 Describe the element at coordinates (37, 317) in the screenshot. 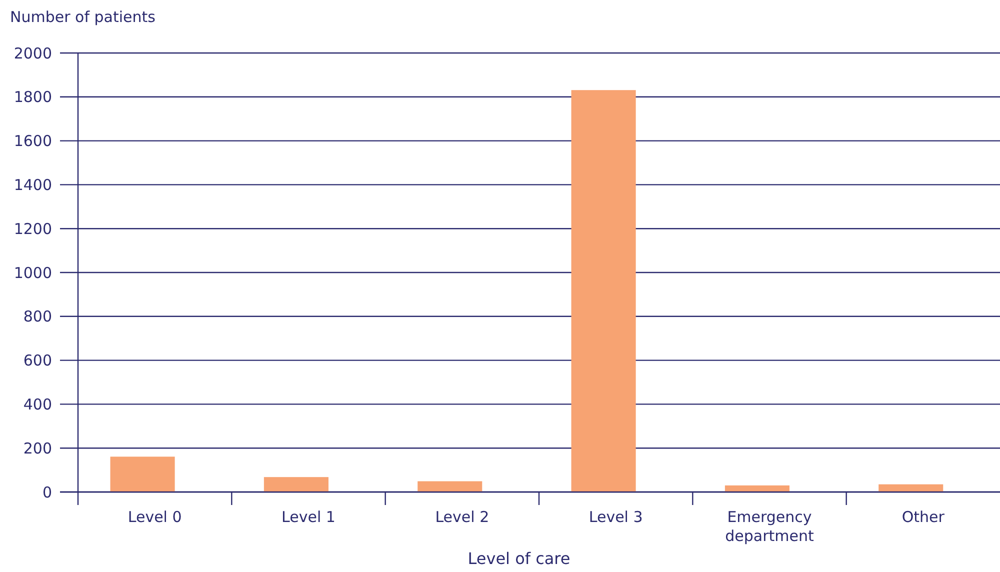

I see `y-tick-label: 800` at that location.